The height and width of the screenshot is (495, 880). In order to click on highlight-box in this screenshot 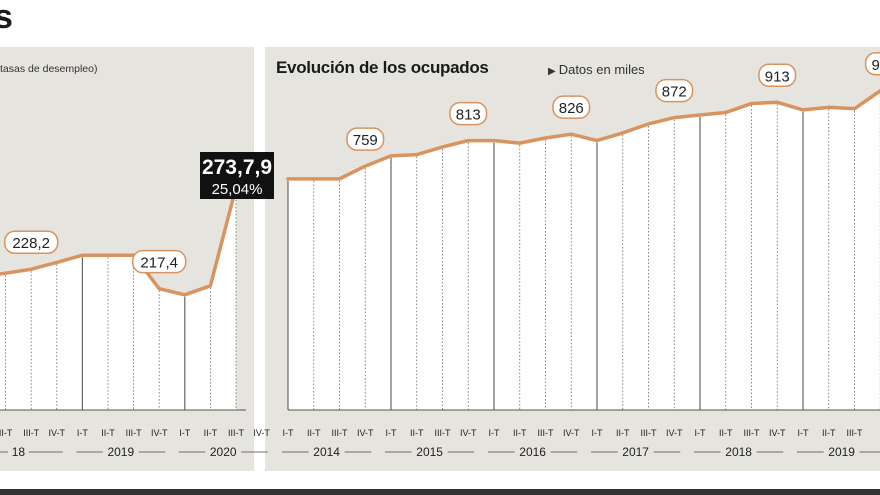, I will do `click(237, 175)`.